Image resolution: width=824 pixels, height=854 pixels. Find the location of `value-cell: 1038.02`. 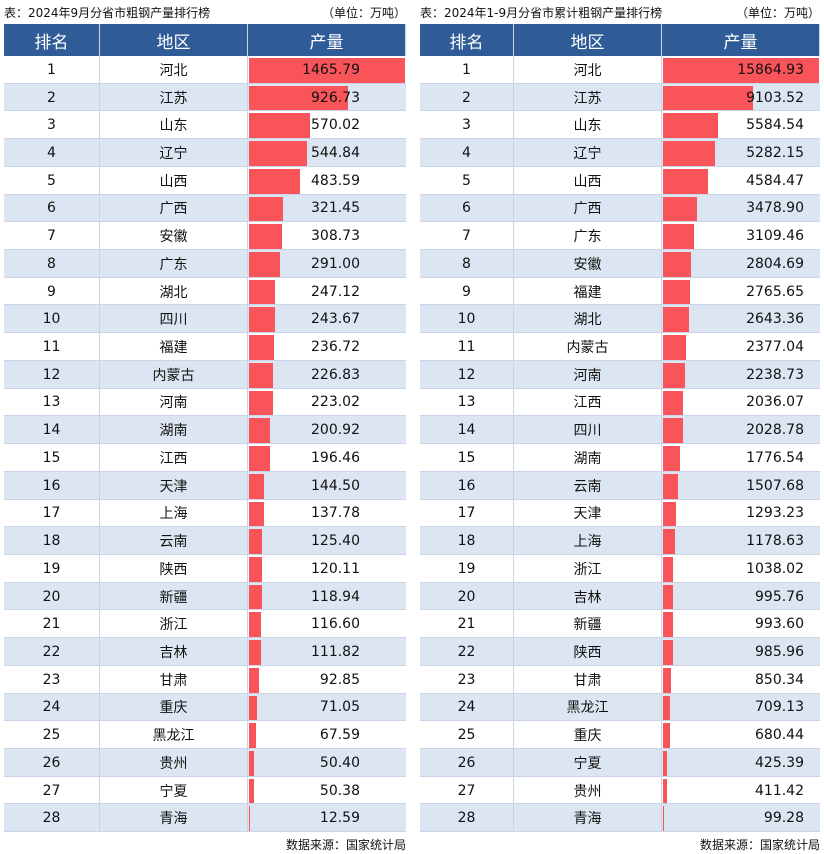

value-cell: 1038.02 is located at coordinates (775, 568).